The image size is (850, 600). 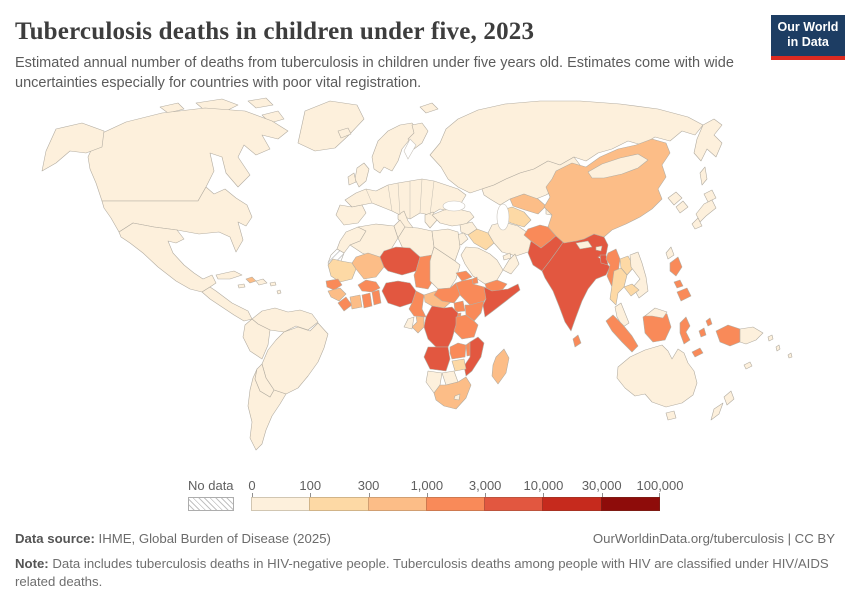 What do you see at coordinates (657, 376) in the screenshot?
I see `country-australia` at bounding box center [657, 376].